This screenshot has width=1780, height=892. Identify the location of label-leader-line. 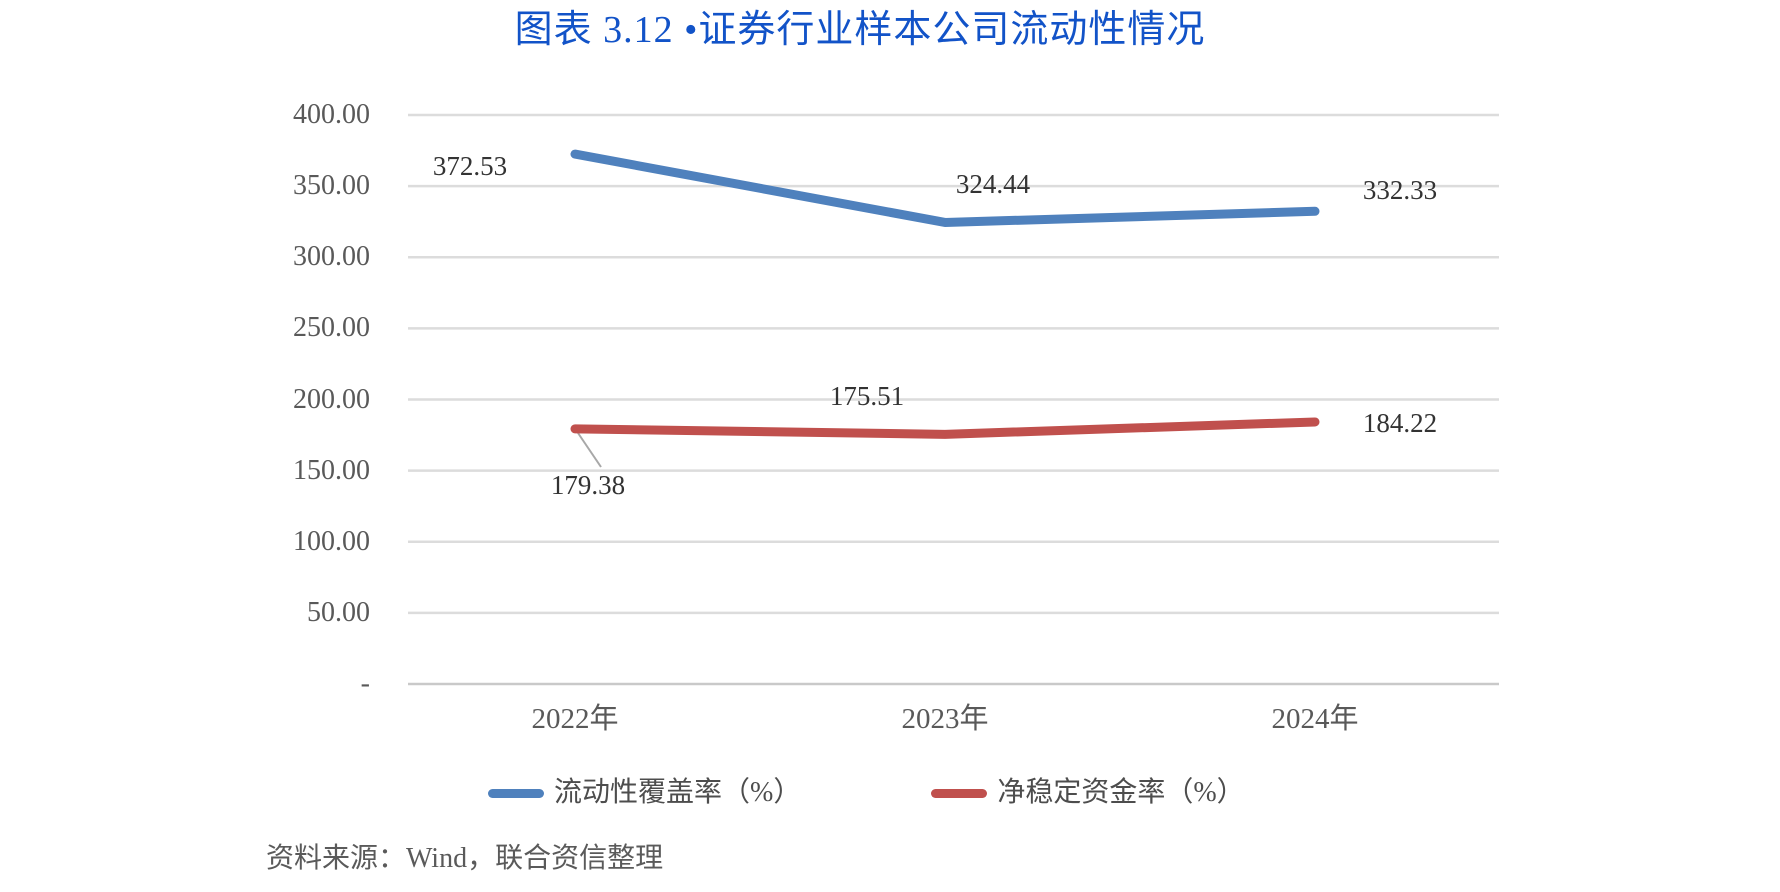
(589, 450).